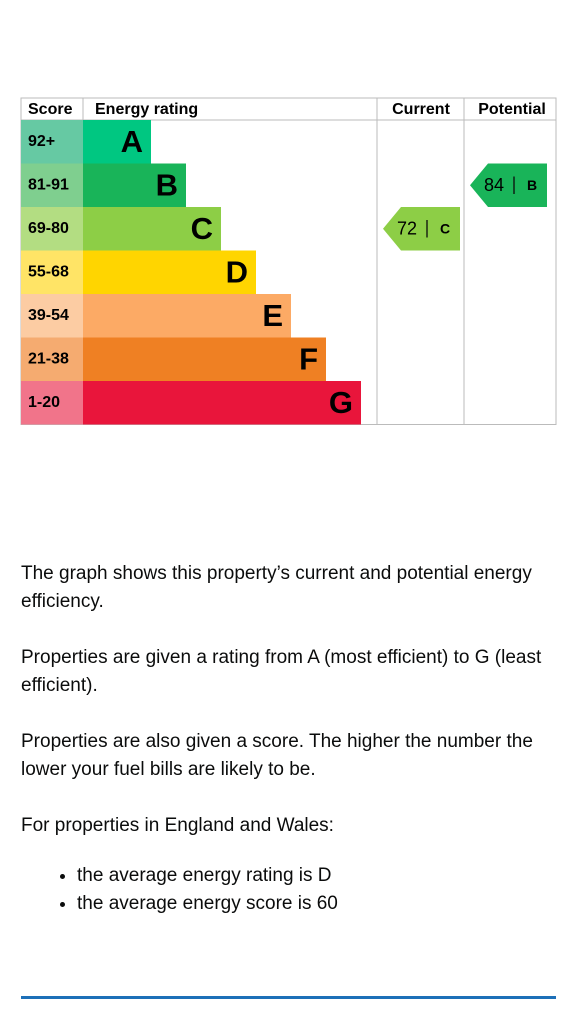  Describe the element at coordinates (288, 997) in the screenshot. I see `divider` at that location.